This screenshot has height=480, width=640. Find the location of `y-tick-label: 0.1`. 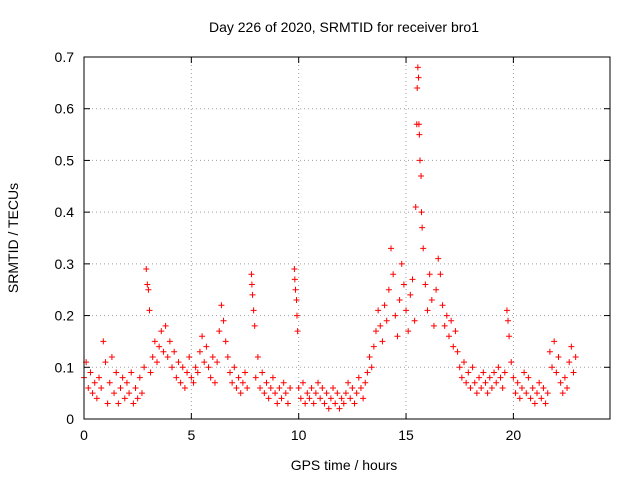

y-tick-label: 0.1 is located at coordinates (65, 367).